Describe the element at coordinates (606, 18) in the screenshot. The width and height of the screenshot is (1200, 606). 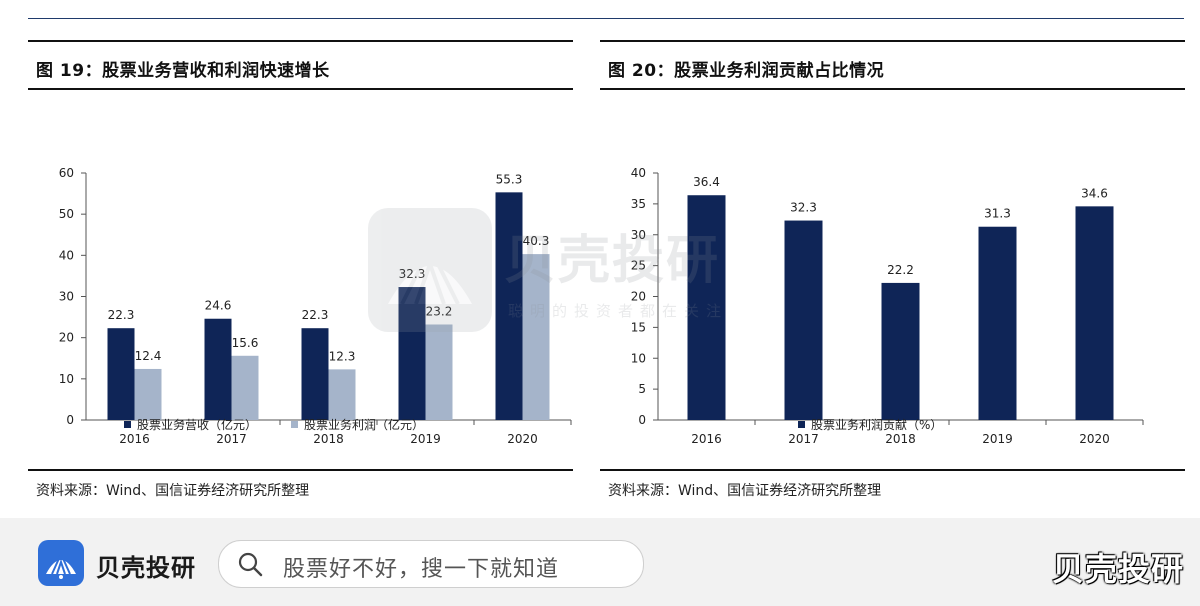
I see `top-rule` at that location.